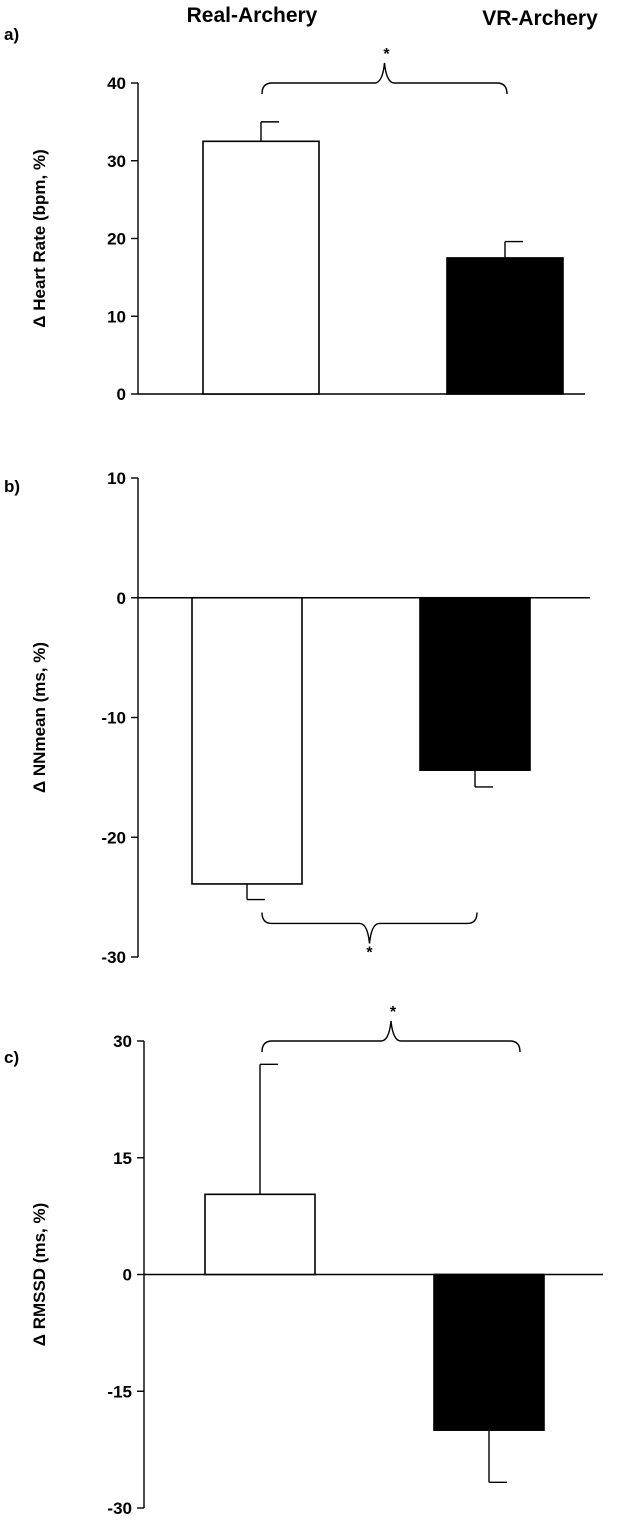  I want to click on y-tick-label: 40, so click(116, 83).